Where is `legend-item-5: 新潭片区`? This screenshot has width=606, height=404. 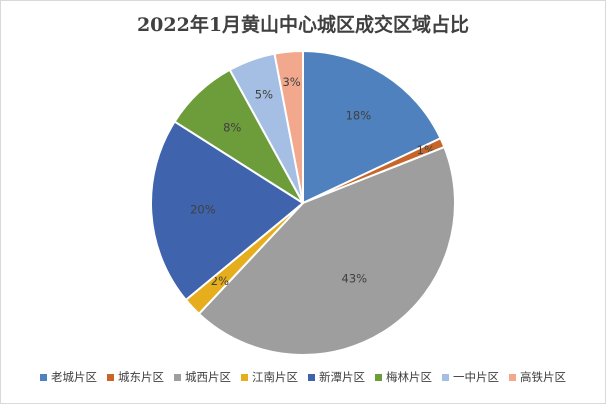
legend-item-5: 新潭片区 is located at coordinates (336, 377).